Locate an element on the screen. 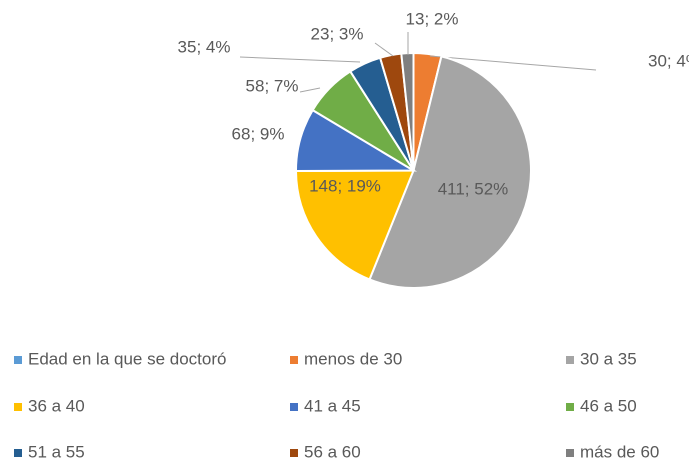 The height and width of the screenshot is (459, 689). legend-label: 46 a 50 is located at coordinates (608, 405).